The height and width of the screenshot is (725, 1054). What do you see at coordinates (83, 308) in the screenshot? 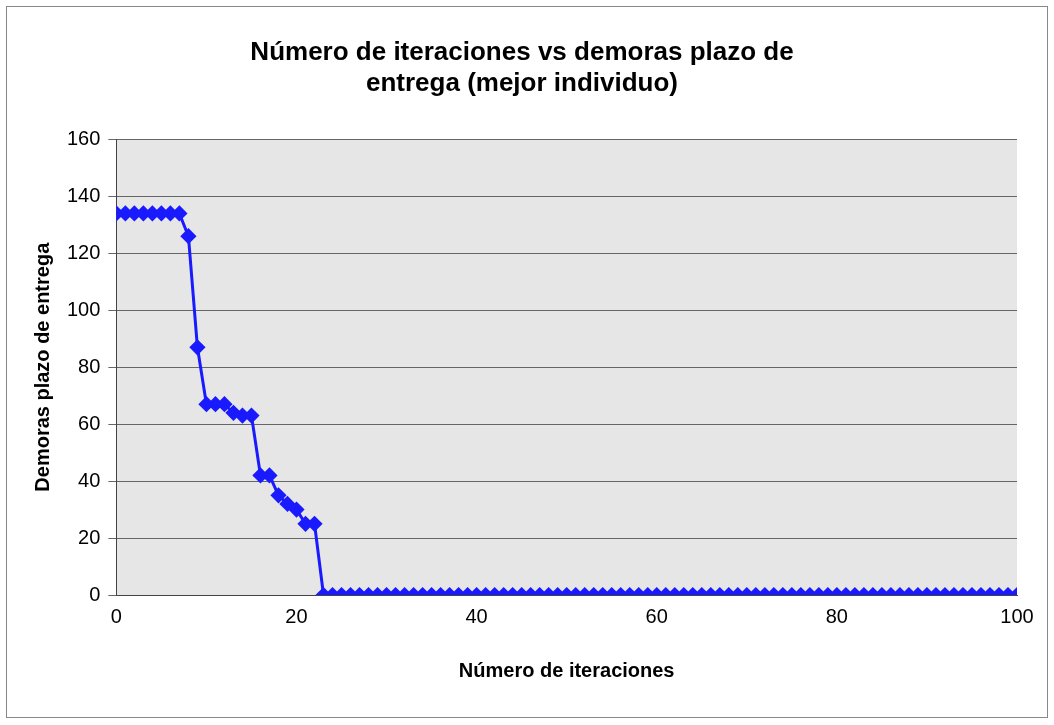
I see `y-tick-label: 100` at bounding box center [83, 308].